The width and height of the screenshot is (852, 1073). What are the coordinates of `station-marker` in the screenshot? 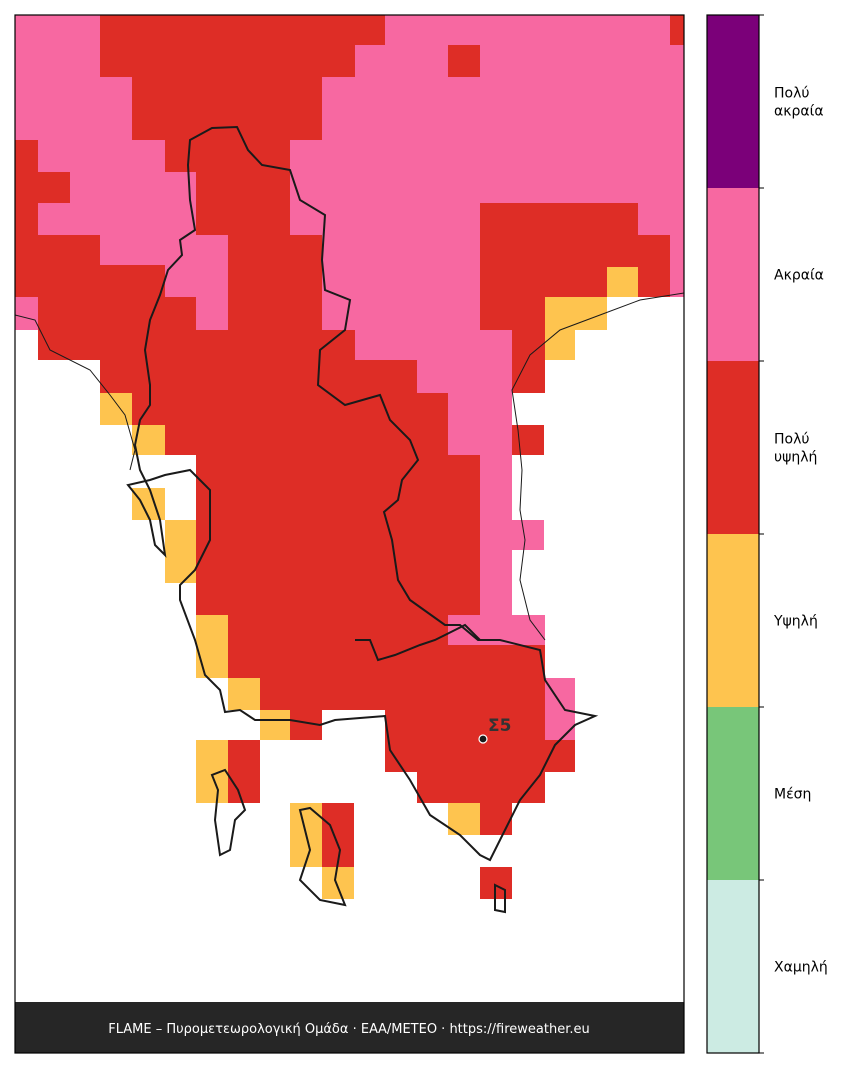 It's located at (483, 739).